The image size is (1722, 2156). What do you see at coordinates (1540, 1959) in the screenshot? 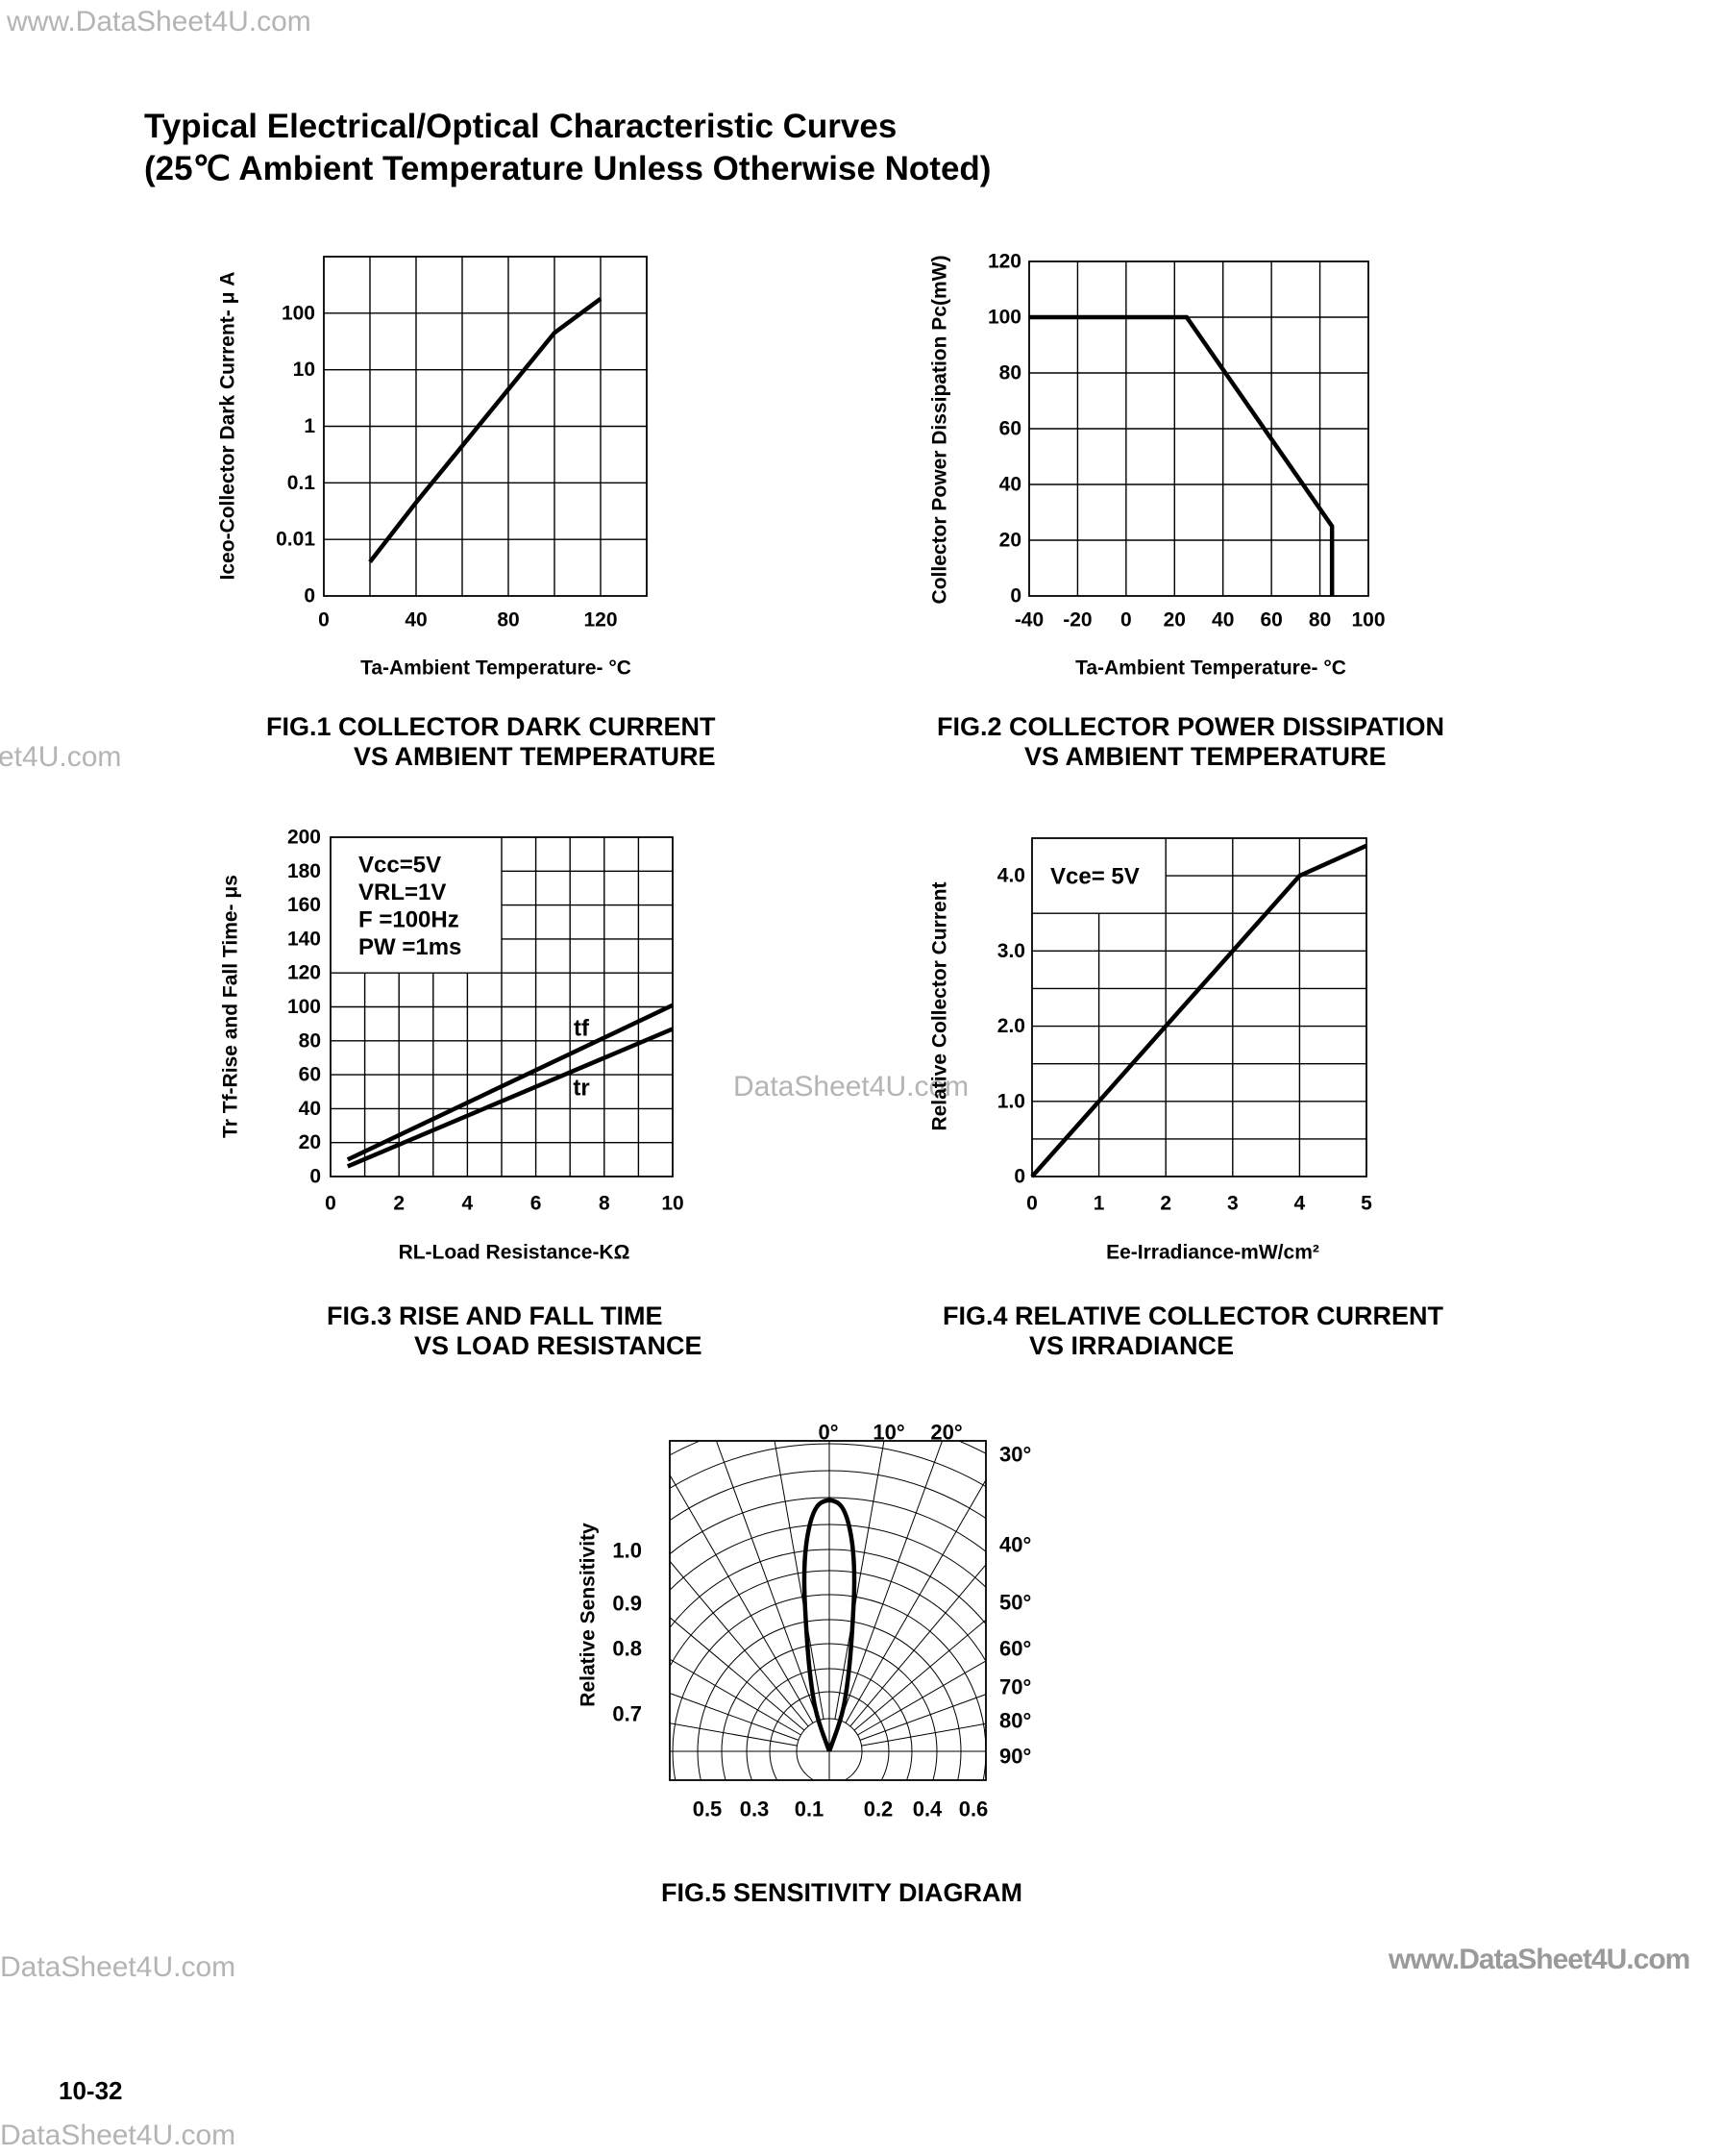
I see `watermark-bottom-right: www.DataSheet4U.com` at bounding box center [1540, 1959].